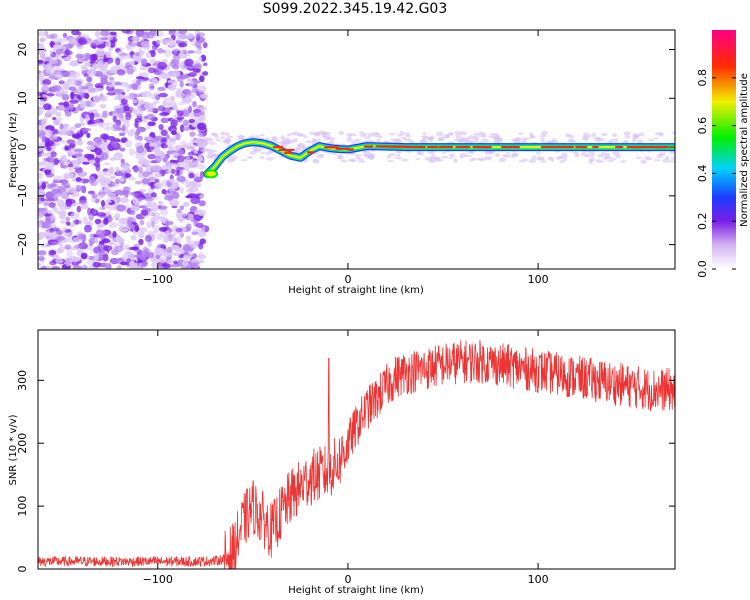  Describe the element at coordinates (22, 380) in the screenshot. I see `bottom-ytick-label: 300` at that location.